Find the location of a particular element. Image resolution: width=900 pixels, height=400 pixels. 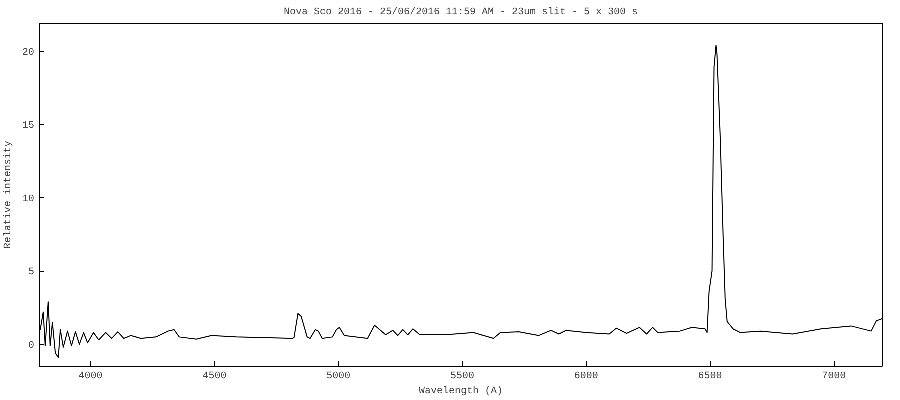

x-tick-label: 5500 is located at coordinates (462, 377).